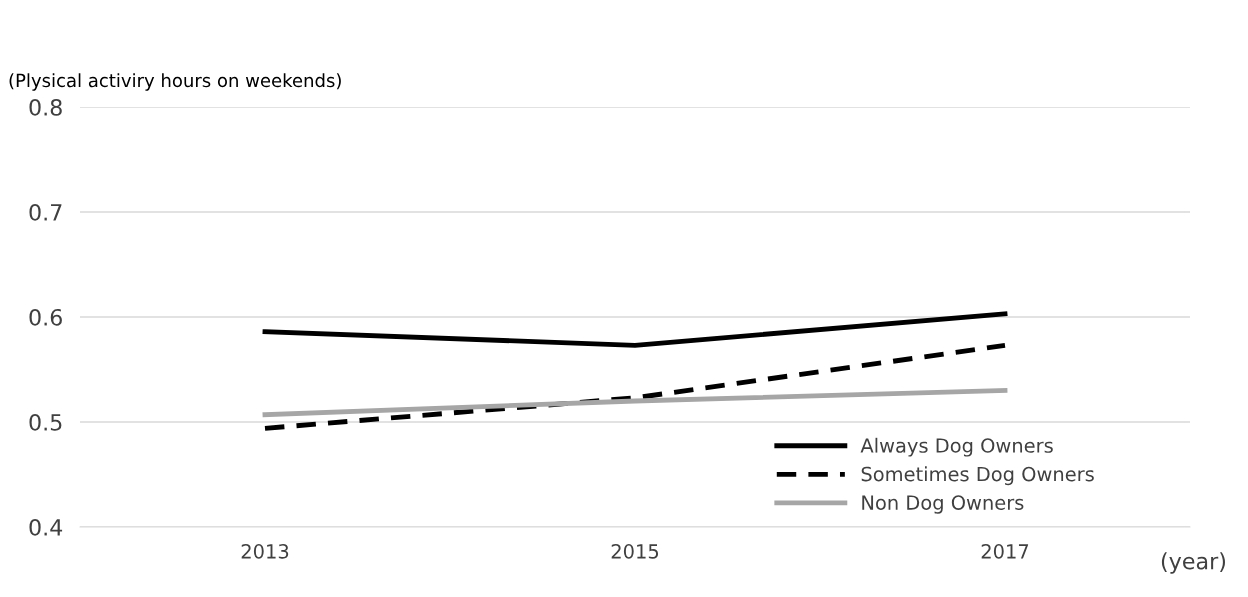  I want to click on x-tick-label: 2015, so click(635, 551).